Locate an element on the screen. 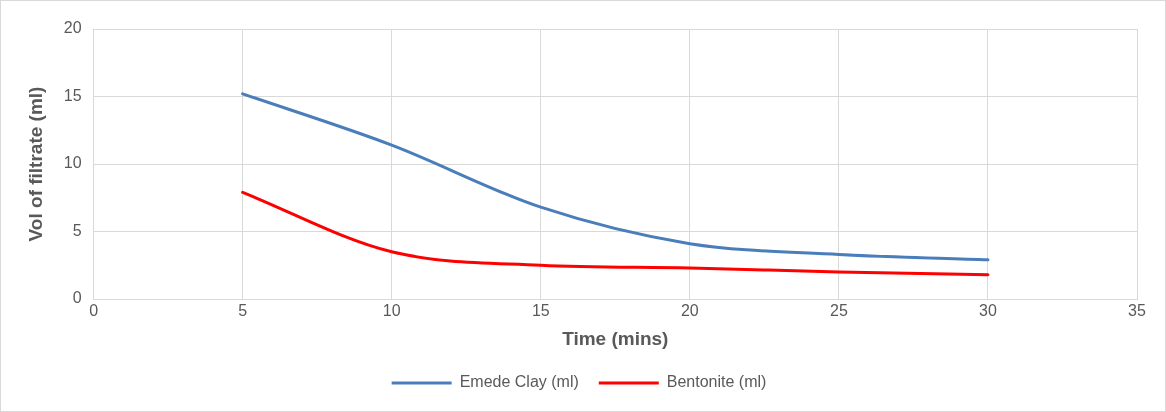 This screenshot has width=1166, height=412. x-tick-label: 35 is located at coordinates (1137, 311).